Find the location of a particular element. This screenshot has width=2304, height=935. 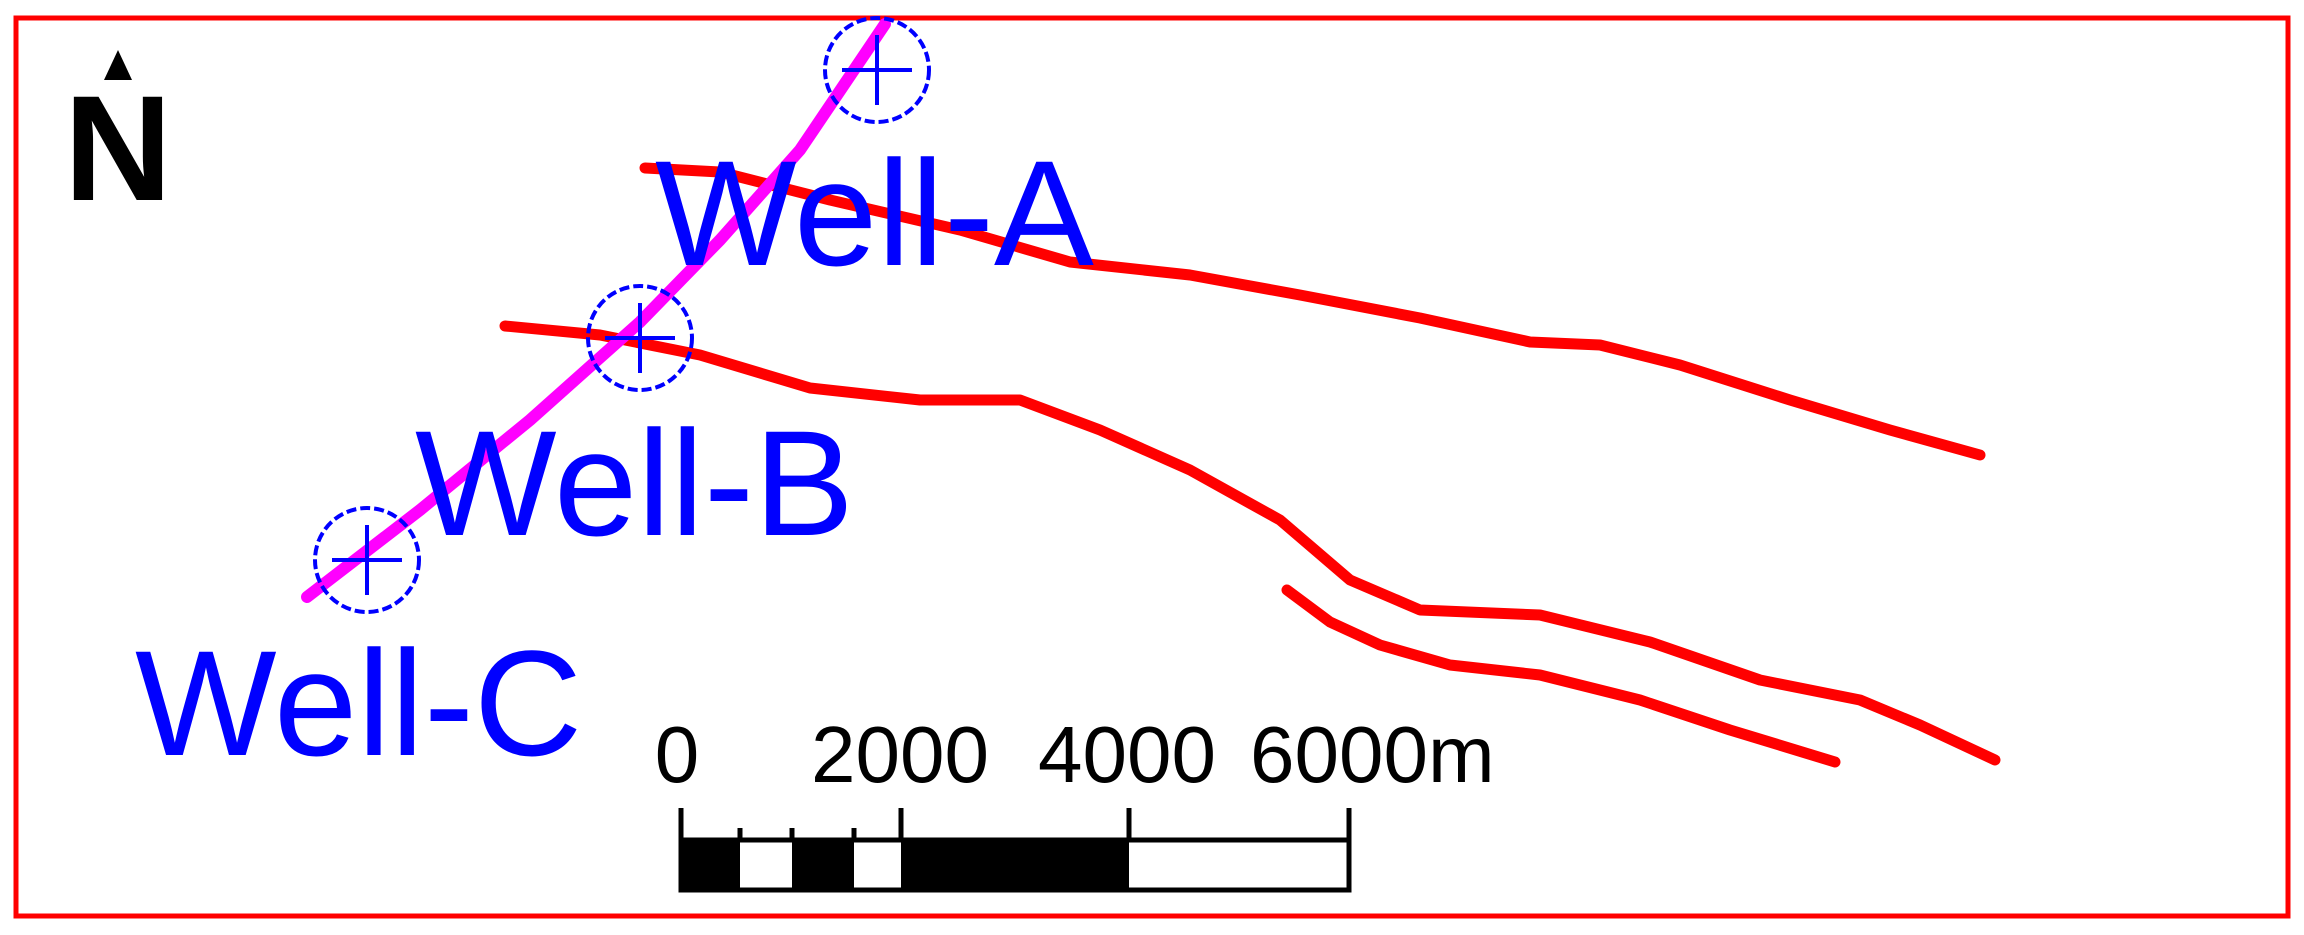

well-c-label: Well-C is located at coordinates (358, 703).